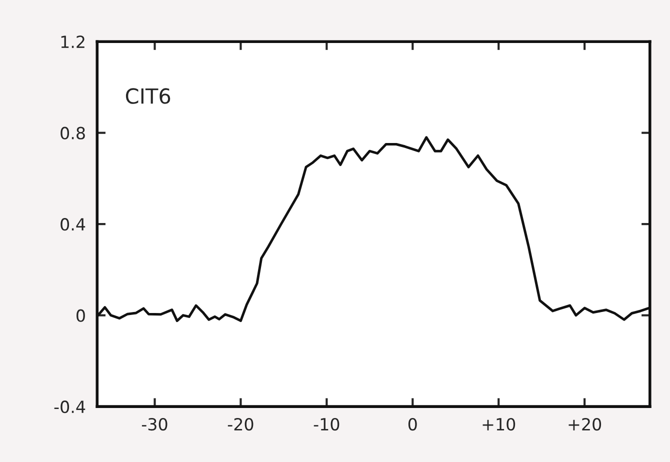  Describe the element at coordinates (241, 424) in the screenshot. I see `x-tick-label: -20` at that location.